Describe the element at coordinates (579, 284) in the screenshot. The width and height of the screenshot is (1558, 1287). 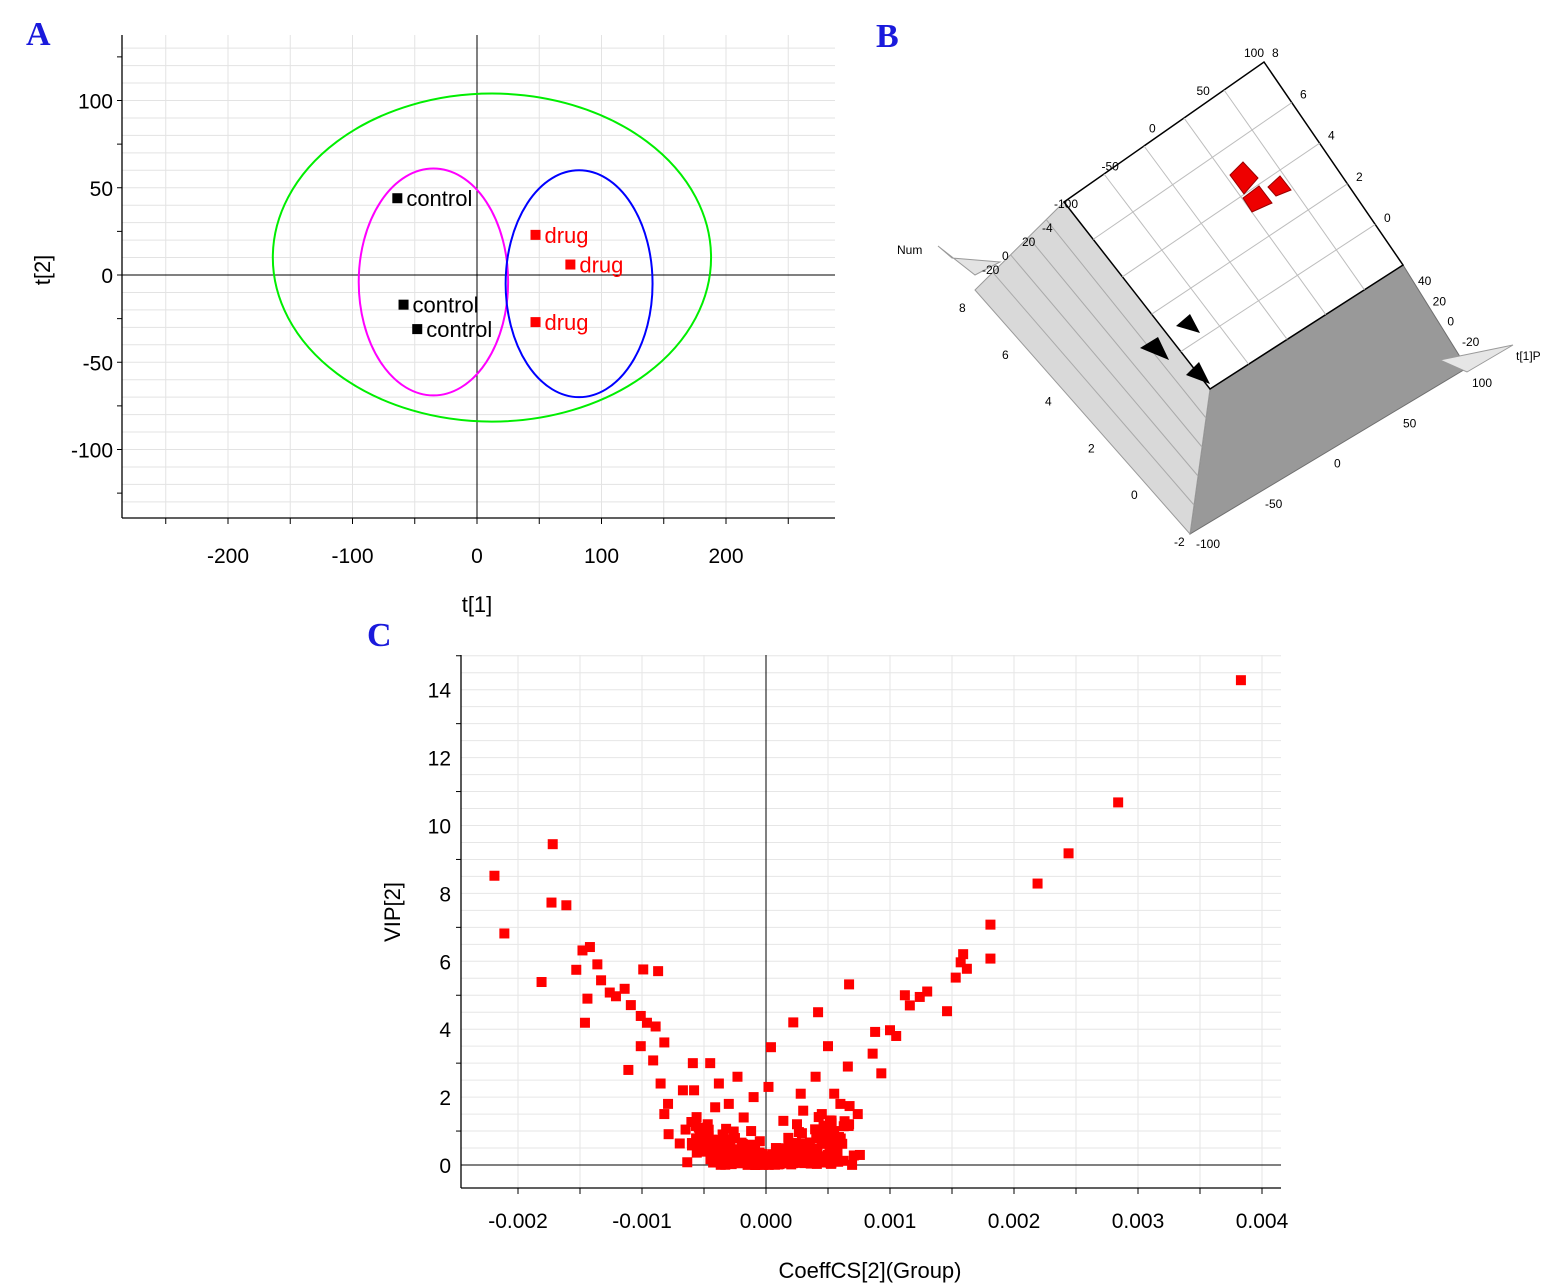
I see `confidence-ellipse` at that location.